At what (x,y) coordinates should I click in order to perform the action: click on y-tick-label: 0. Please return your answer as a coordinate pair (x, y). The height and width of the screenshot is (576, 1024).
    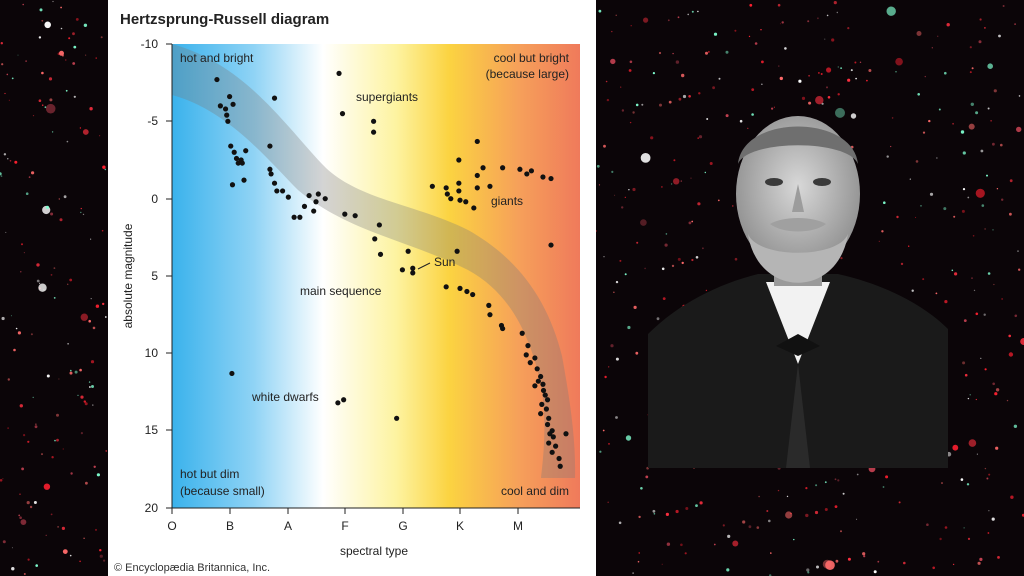
    Looking at the image, I should click on (154, 199).